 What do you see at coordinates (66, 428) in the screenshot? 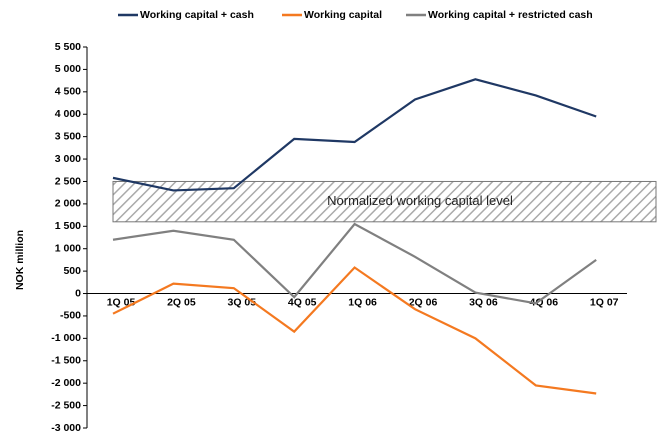
I see `y-tick-label: -3 000` at bounding box center [66, 428].